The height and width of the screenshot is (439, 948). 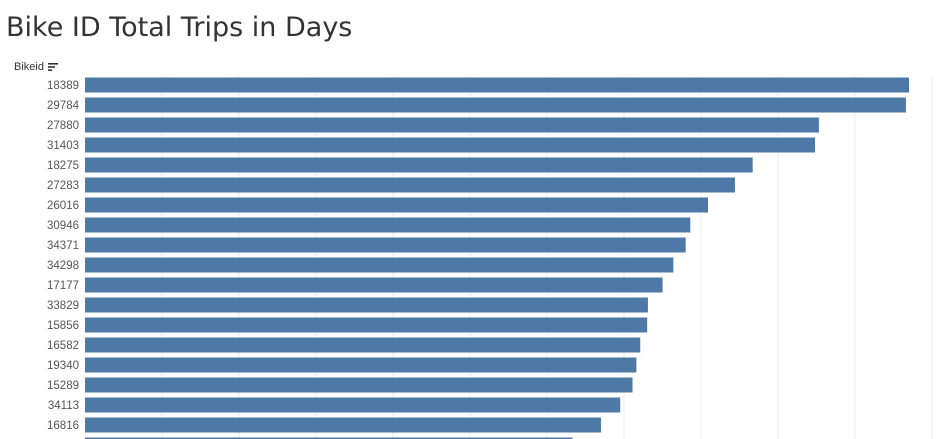 What do you see at coordinates (63, 406) in the screenshot?
I see `category-label: 34113` at bounding box center [63, 406].